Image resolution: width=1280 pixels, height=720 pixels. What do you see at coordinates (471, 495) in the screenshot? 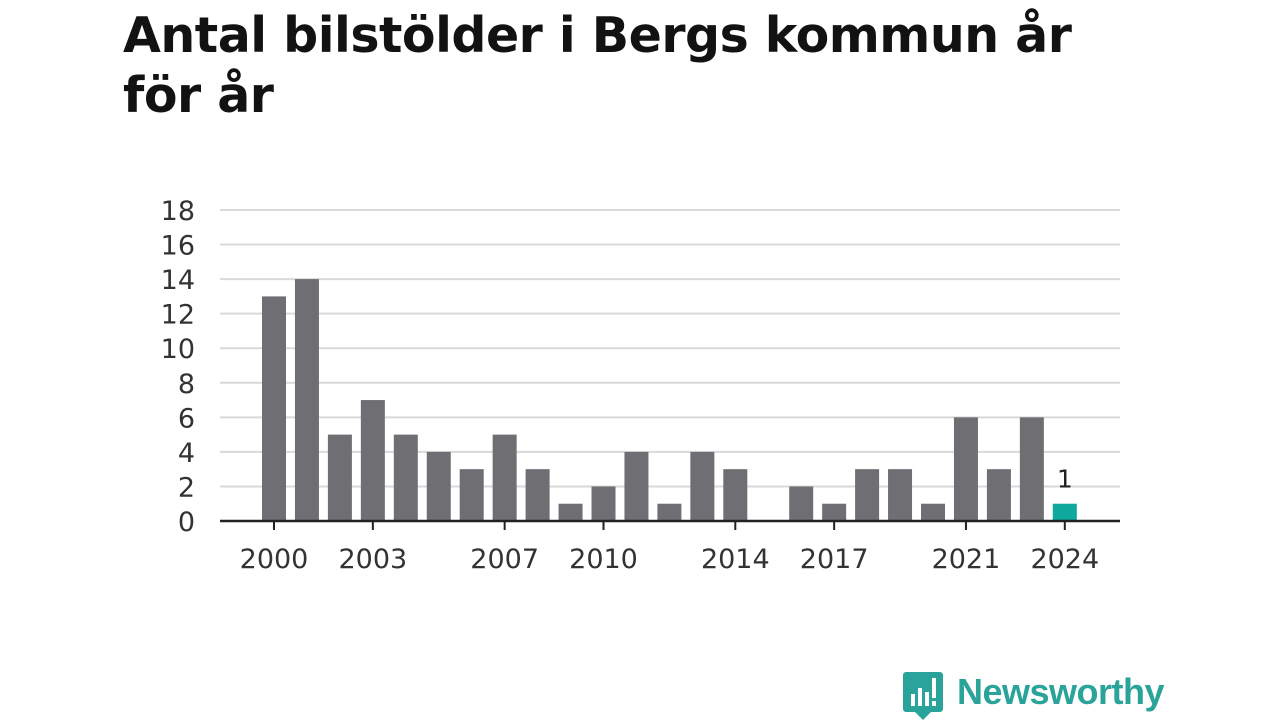
I see `bar-2006` at bounding box center [471, 495].